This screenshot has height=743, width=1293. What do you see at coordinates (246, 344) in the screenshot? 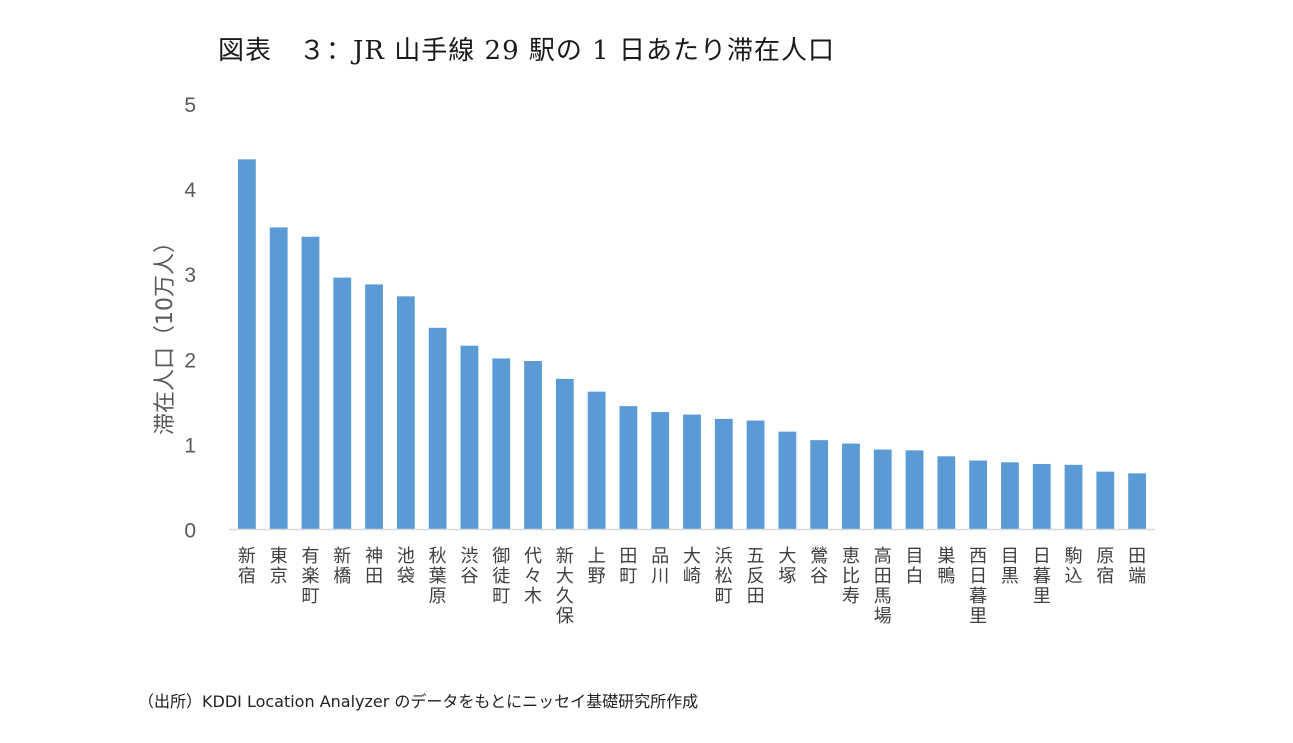
I see `bar-新宿` at bounding box center [246, 344].